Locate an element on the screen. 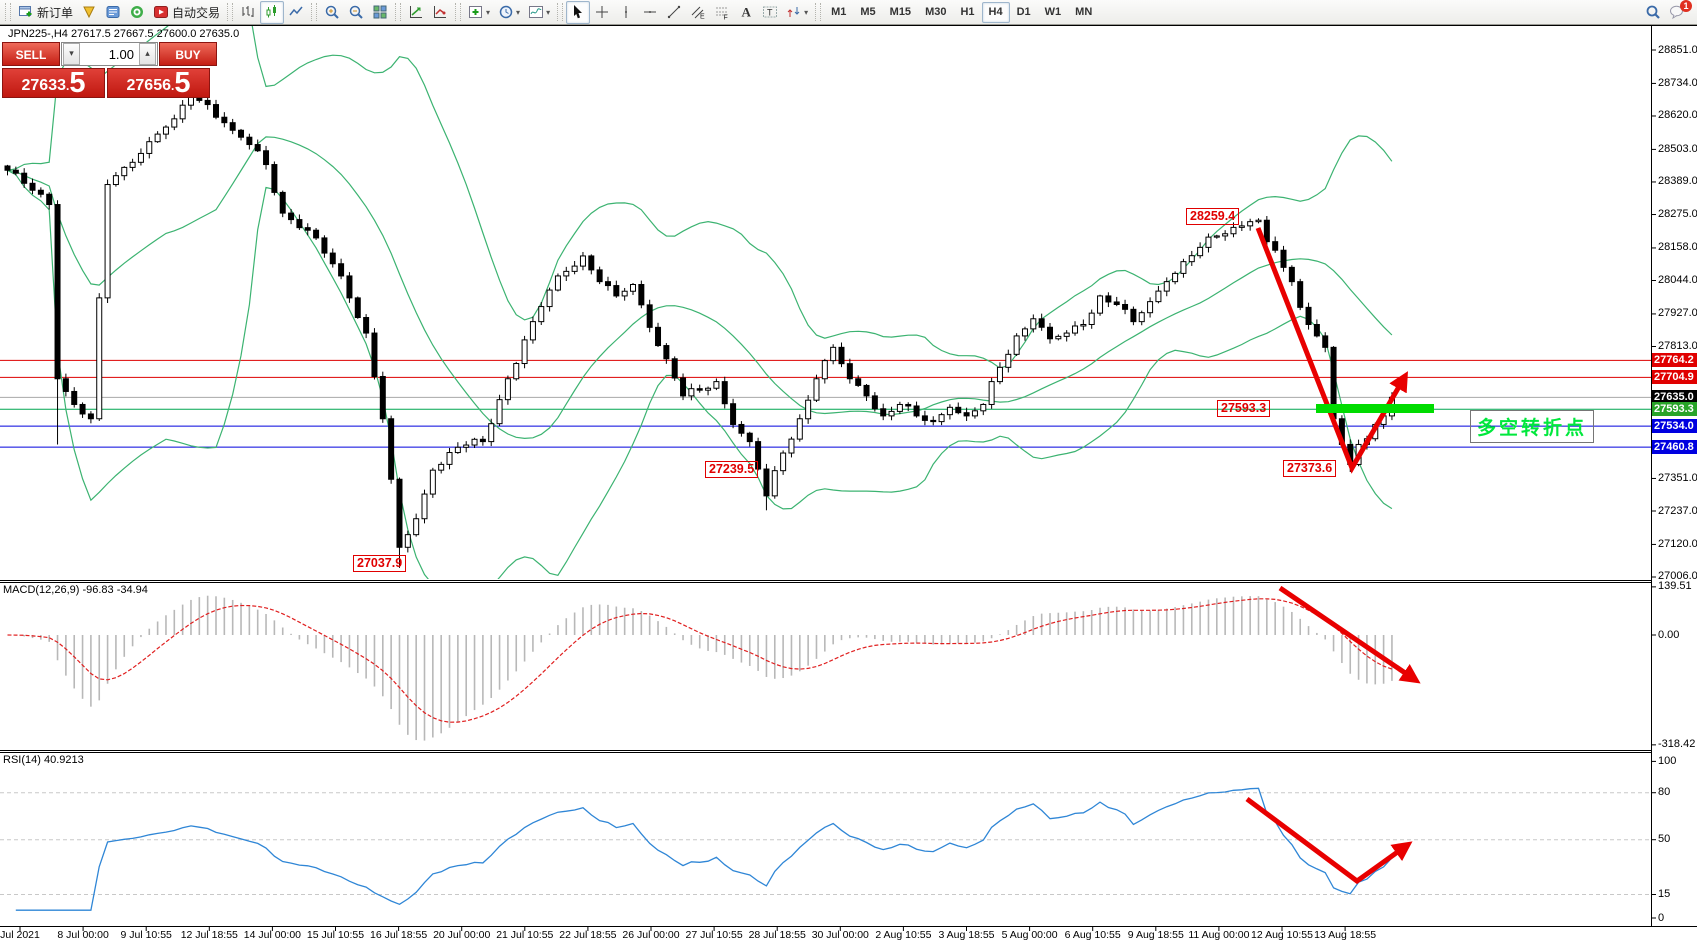 This screenshot has width=1697, height=943. date-axis-tick: 5 Aug 00:00 is located at coordinates (1029, 935).